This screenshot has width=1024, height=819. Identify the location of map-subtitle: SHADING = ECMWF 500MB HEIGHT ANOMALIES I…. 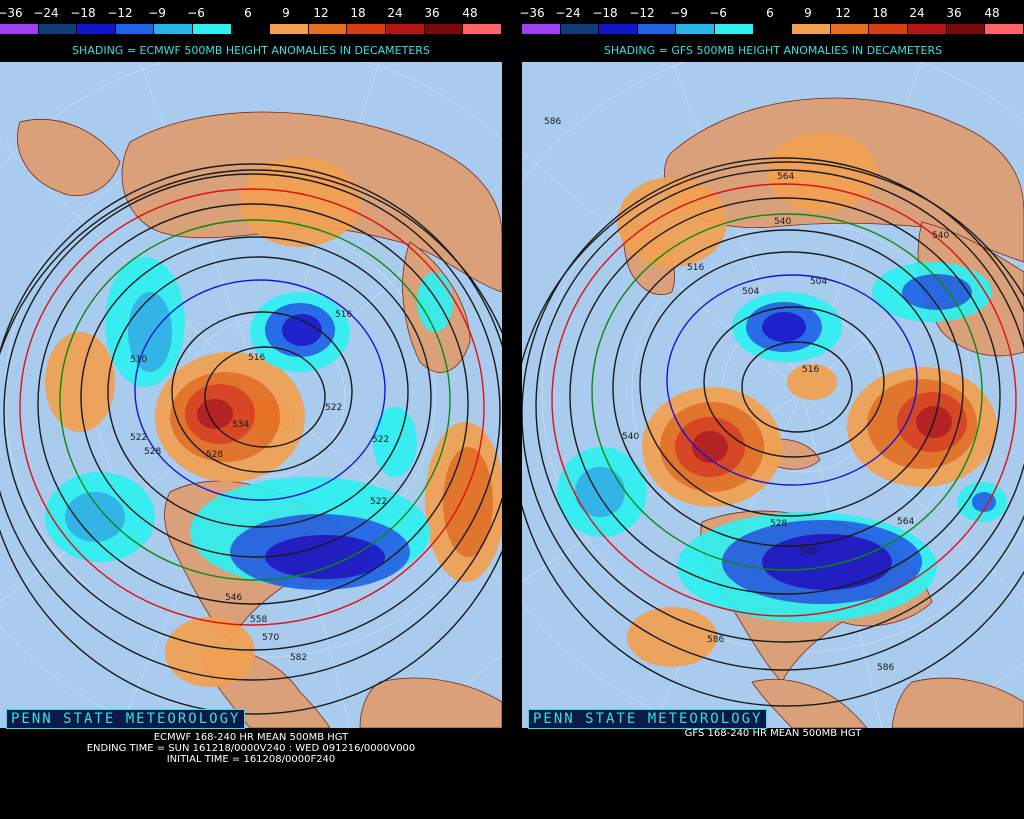
(251, 50).